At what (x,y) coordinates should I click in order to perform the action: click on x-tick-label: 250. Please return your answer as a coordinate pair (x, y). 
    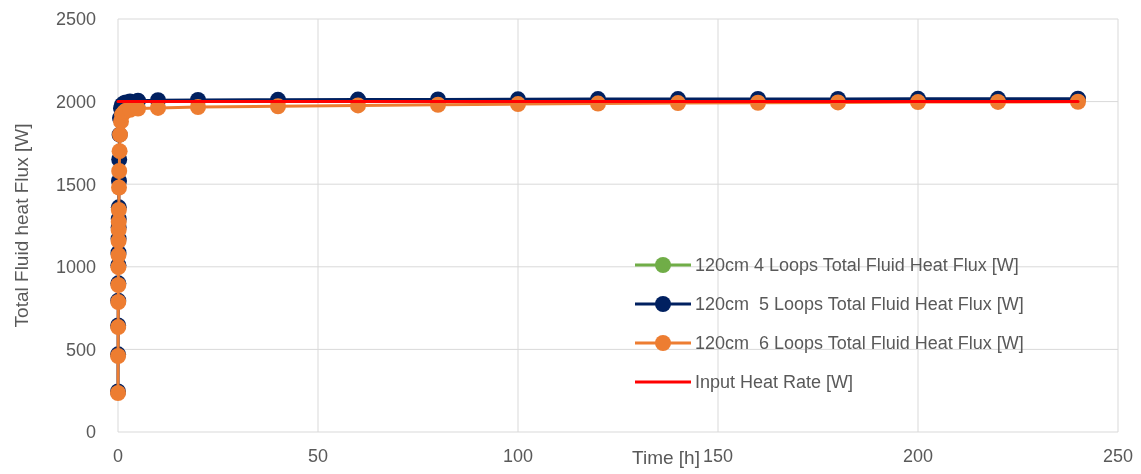
    Looking at the image, I should click on (1118, 456).